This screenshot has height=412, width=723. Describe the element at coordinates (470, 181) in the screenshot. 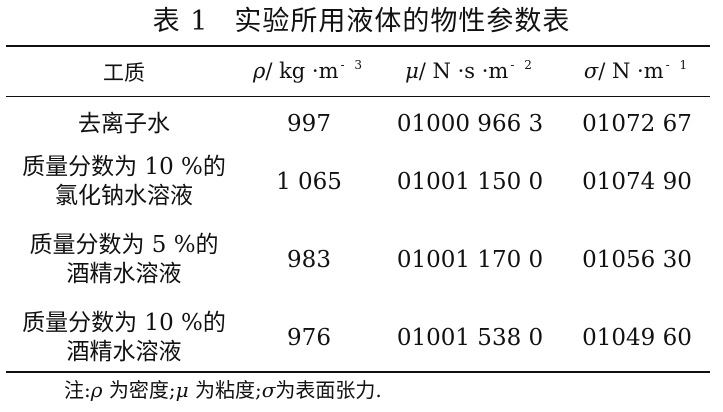

I see `table-row-viscosity: 01001 150 0` at that location.